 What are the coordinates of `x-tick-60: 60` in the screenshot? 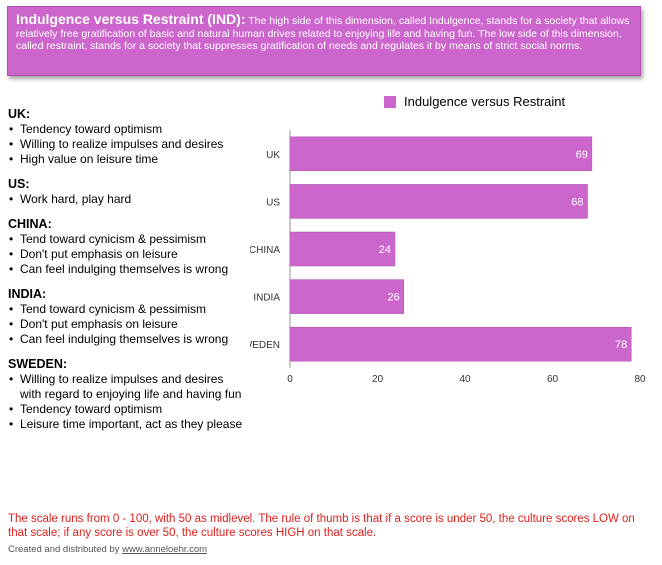 It's located at (553, 379).